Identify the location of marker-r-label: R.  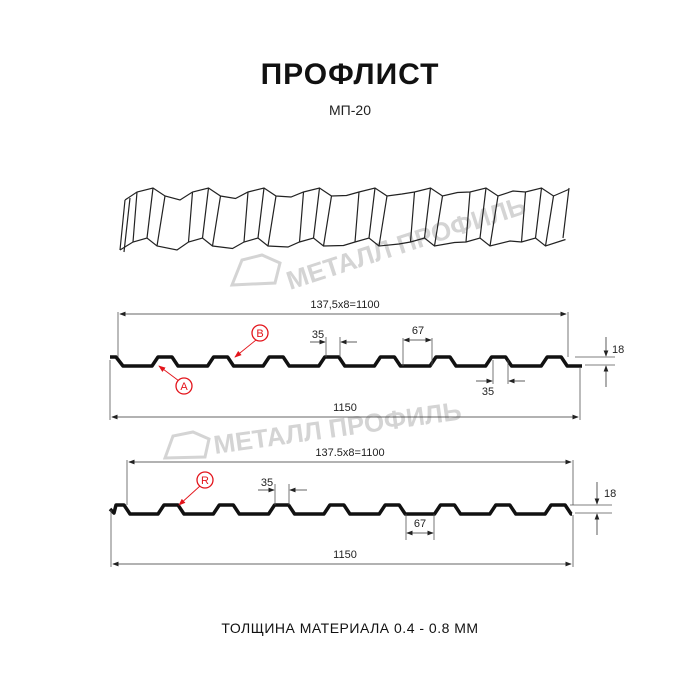
(205, 481).